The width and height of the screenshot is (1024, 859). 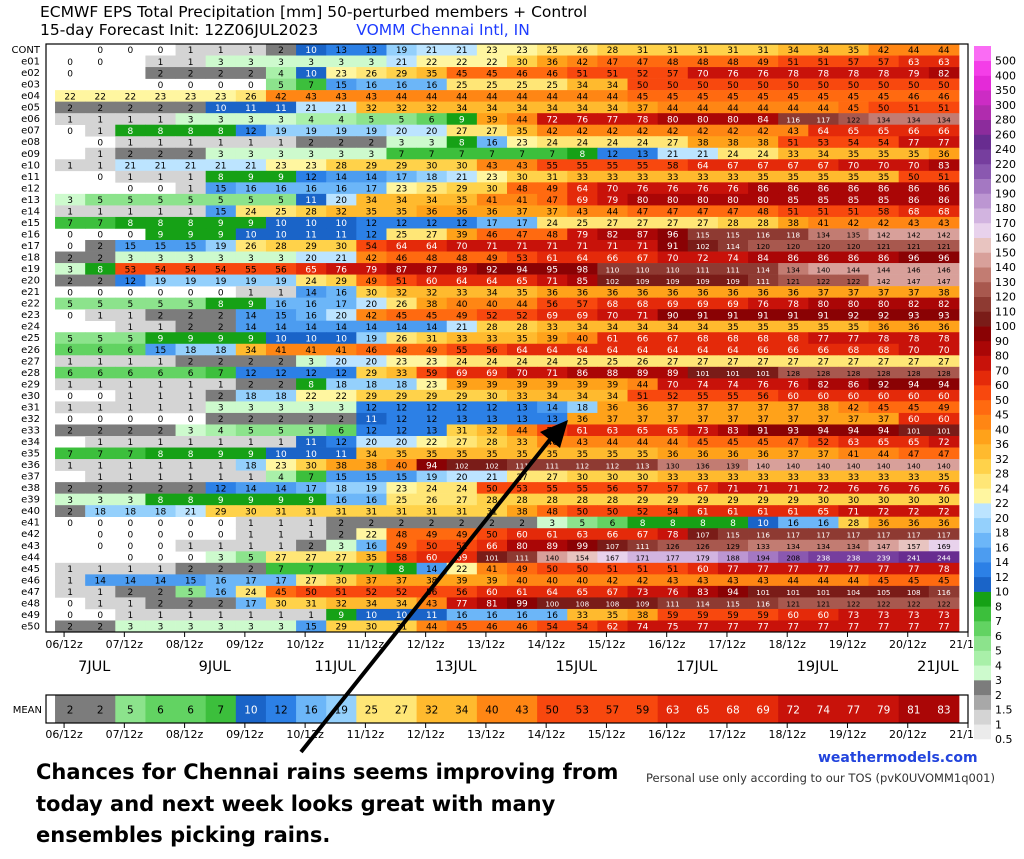 I want to click on cell-value: 31, so click(x=341, y=512).